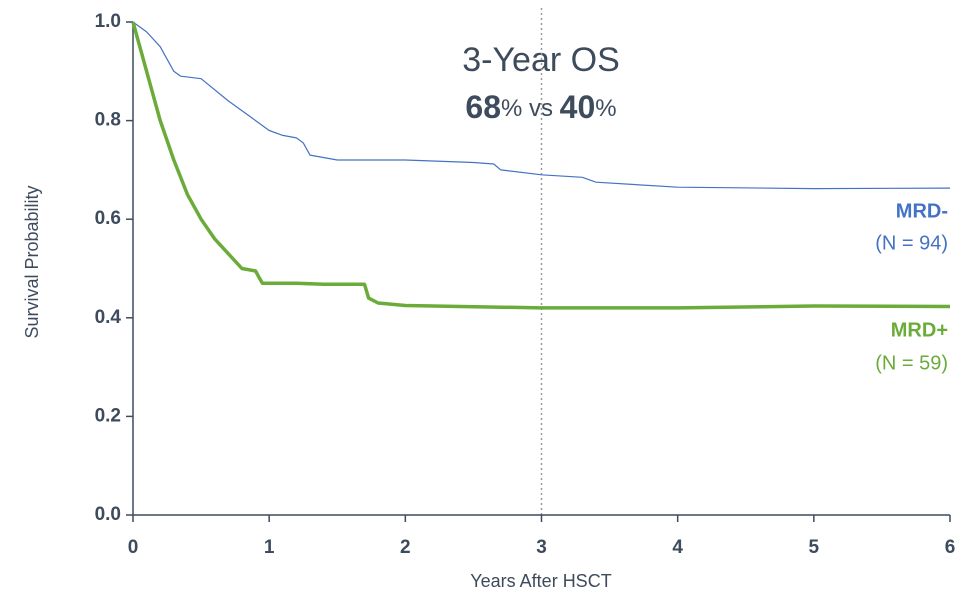 This screenshot has height=601, width=959. What do you see at coordinates (108, 21) in the screenshot?
I see `y-tick-label: 1.0` at bounding box center [108, 21].